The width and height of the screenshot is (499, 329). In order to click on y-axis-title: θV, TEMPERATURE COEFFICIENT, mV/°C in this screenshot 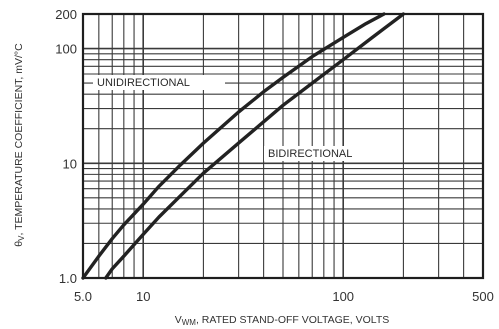, I will do `click(19, 145)`.